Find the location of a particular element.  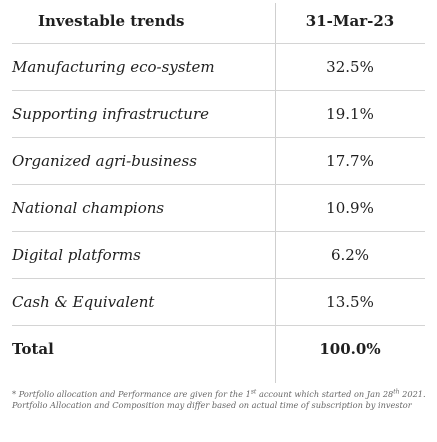

table-row: Cash & Equivalent 13.5% is located at coordinates (218, 302).